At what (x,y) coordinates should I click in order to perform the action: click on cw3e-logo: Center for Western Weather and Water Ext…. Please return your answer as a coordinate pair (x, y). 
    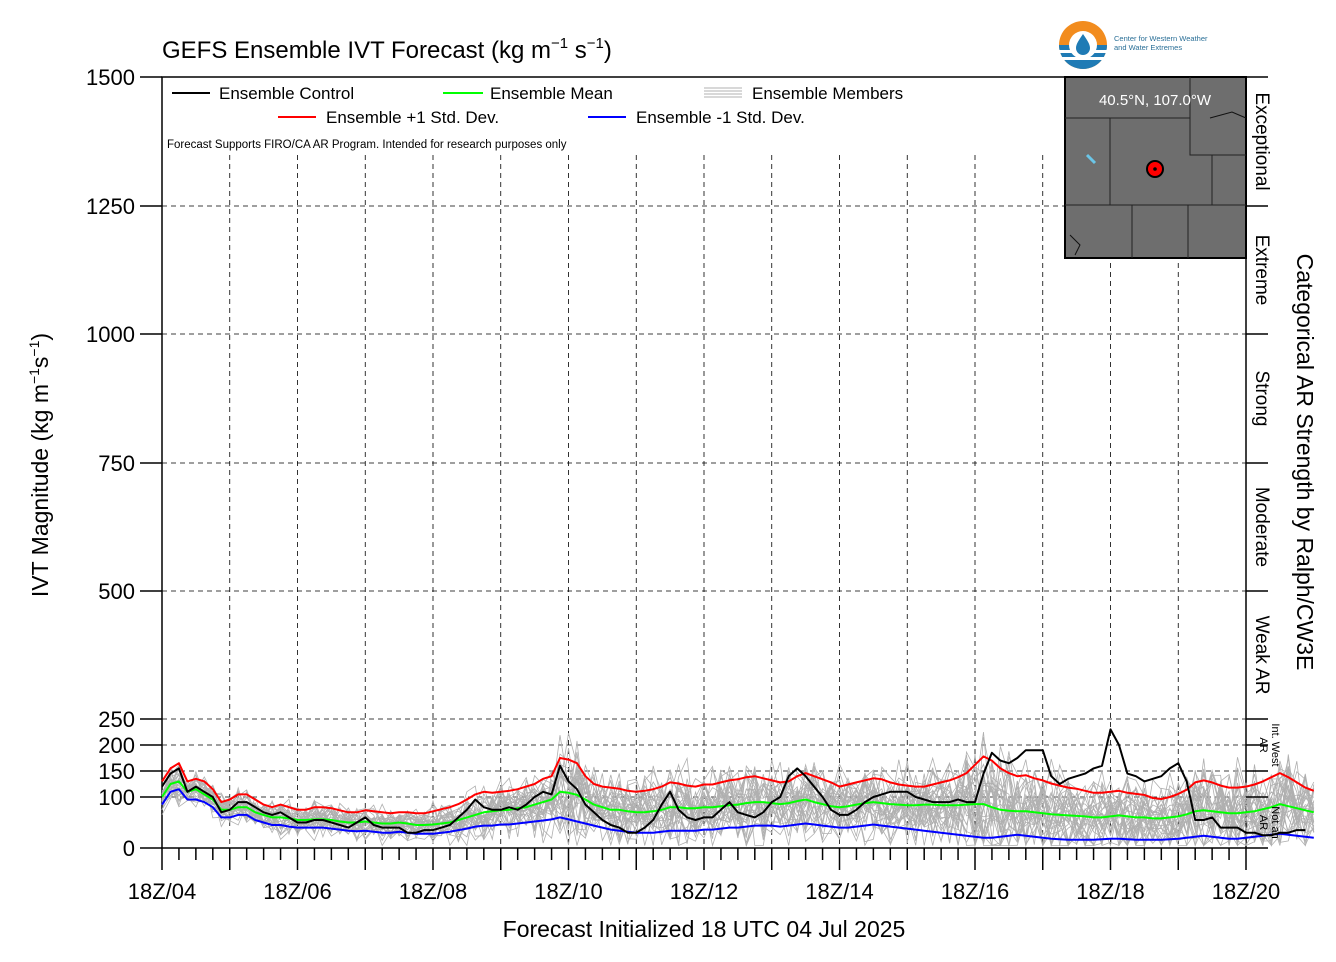
    Looking at the image, I should click on (1133, 45).